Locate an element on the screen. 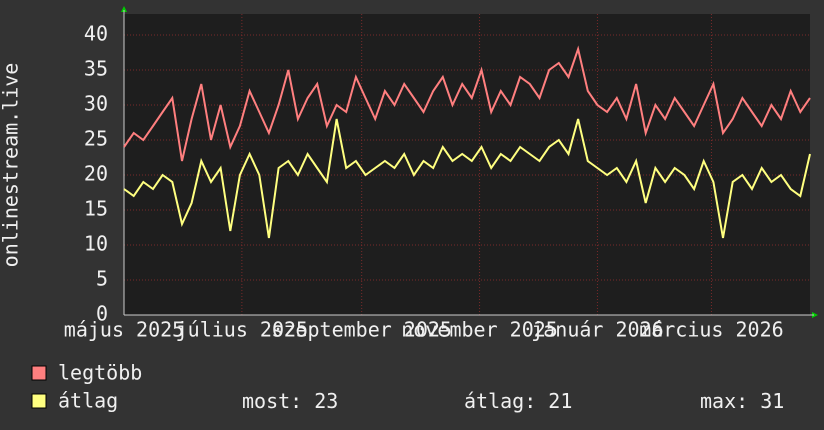 This screenshot has height=430, width=824. x-tick-label: július 2025 is located at coordinates (242, 330).